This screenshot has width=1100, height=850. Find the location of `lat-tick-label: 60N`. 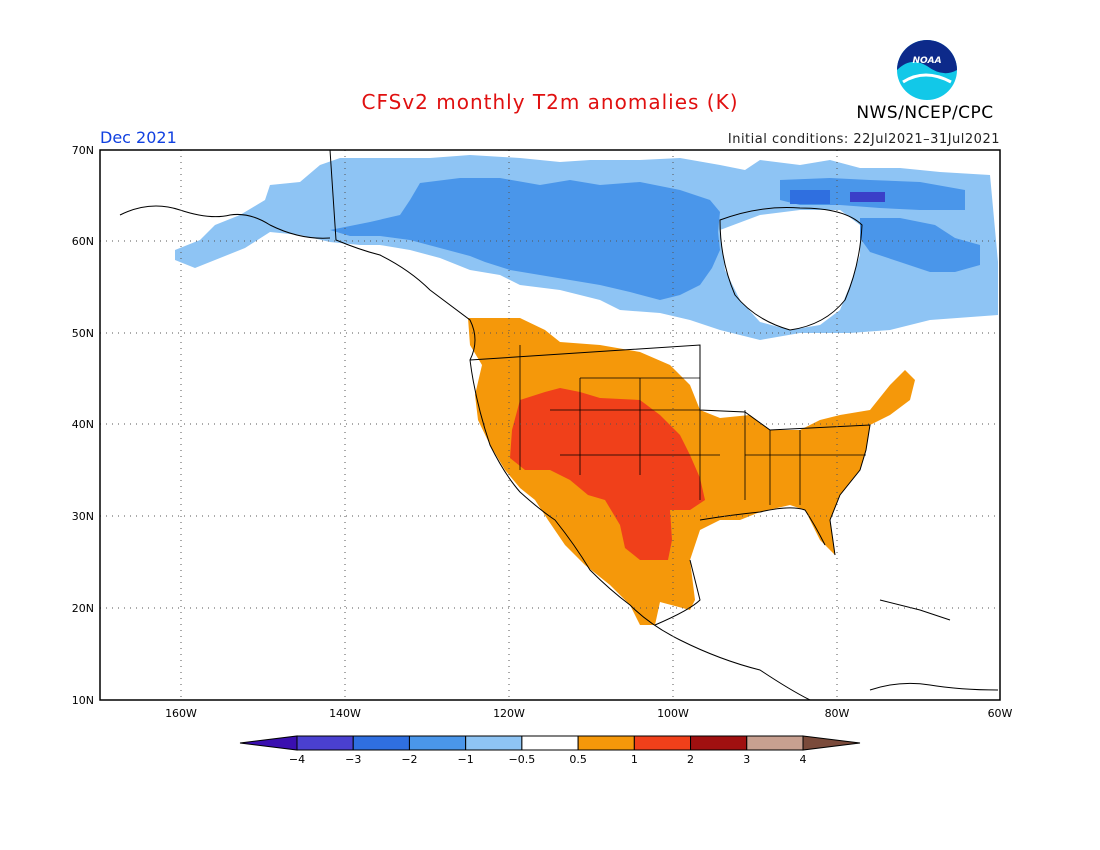

lat-tick-label: 60N is located at coordinates (83, 241).